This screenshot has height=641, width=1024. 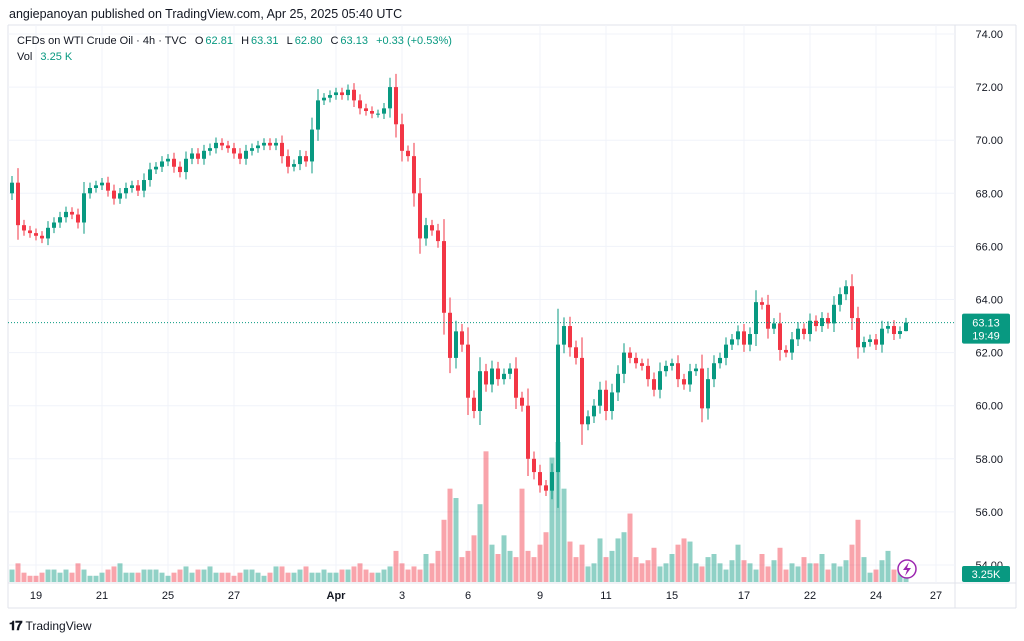 I want to click on tradingview-logo: 𝟏𝟕 TradingView, so click(x=50, y=626).